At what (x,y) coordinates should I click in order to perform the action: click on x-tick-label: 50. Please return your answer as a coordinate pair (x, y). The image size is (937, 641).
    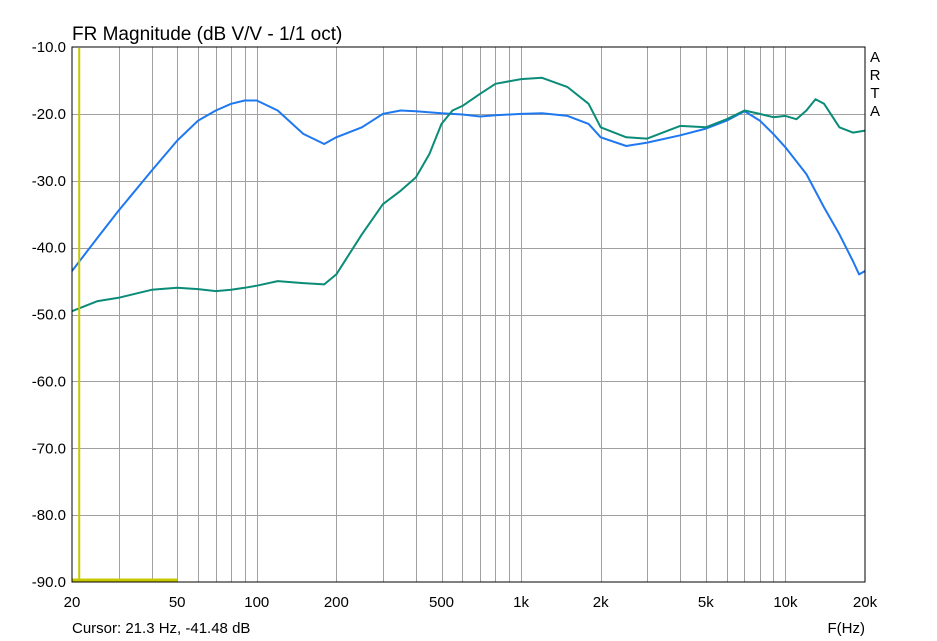
    Looking at the image, I should click on (177, 602).